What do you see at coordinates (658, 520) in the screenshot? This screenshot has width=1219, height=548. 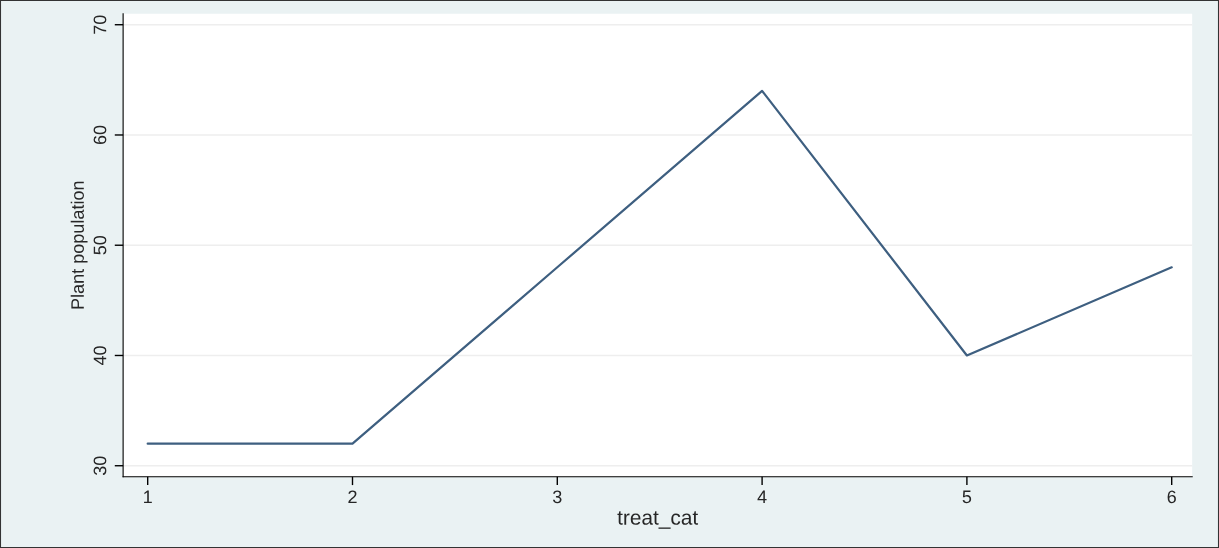 I see `x-axis-title: treat_cat` at bounding box center [658, 520].